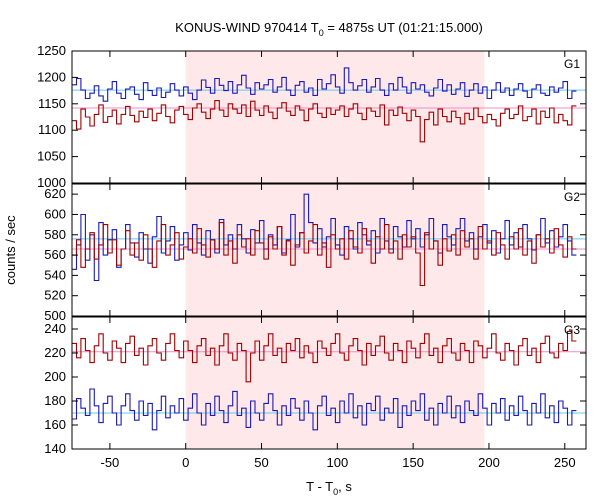 The width and height of the screenshot is (600, 500). Describe the element at coordinates (55, 328) in the screenshot. I see `y-tick-label: 240` at that location.